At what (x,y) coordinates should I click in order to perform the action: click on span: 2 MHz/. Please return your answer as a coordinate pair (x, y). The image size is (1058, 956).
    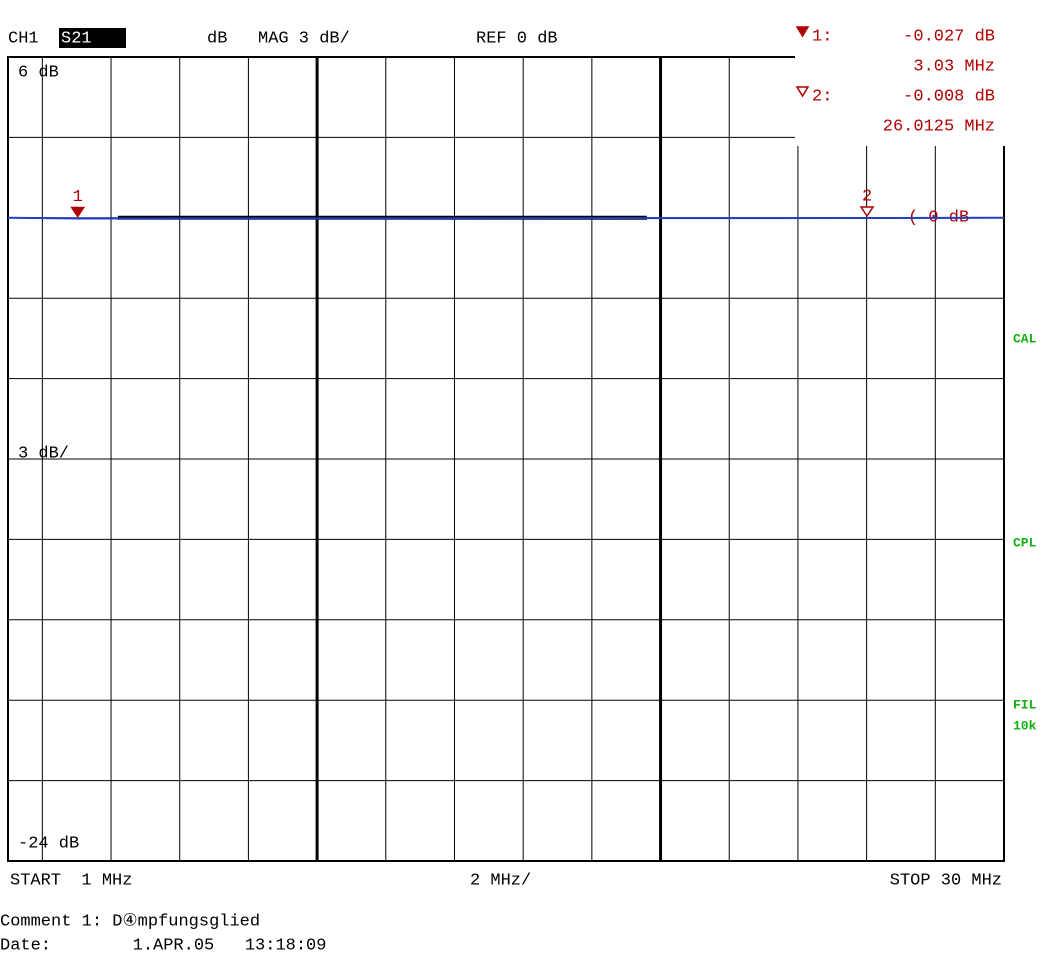
    Looking at the image, I should click on (500, 880).